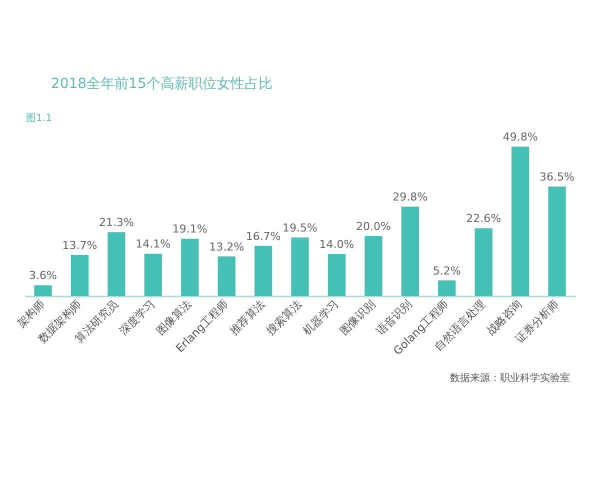  What do you see at coordinates (300, 228) in the screenshot?
I see `data-label: 19.5%` at bounding box center [300, 228].